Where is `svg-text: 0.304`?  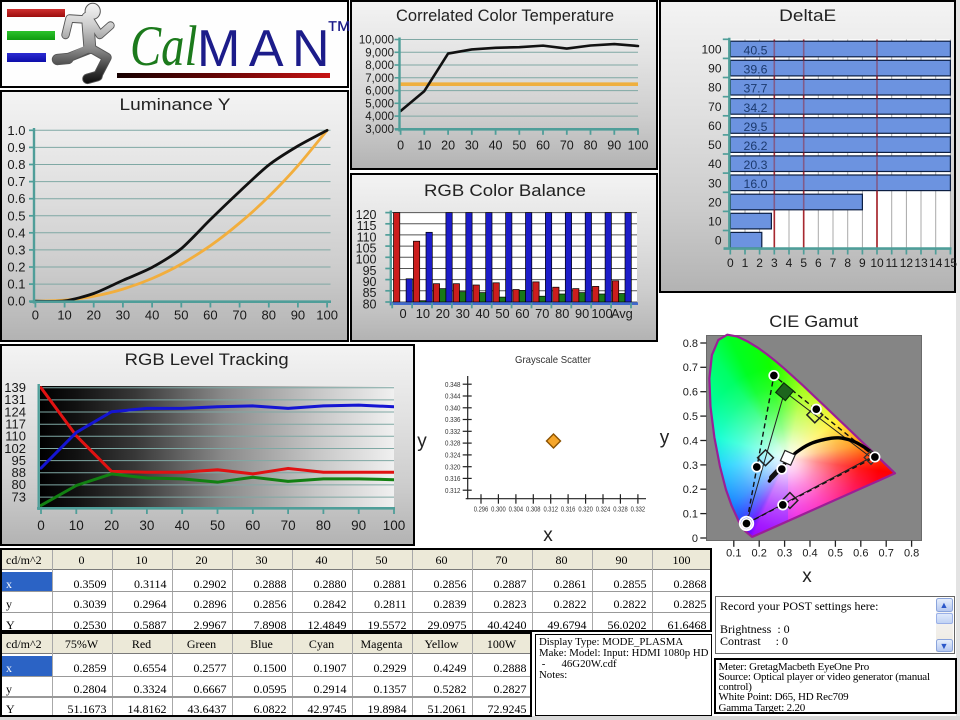 svg-text: 0.304 is located at coordinates (516, 509).